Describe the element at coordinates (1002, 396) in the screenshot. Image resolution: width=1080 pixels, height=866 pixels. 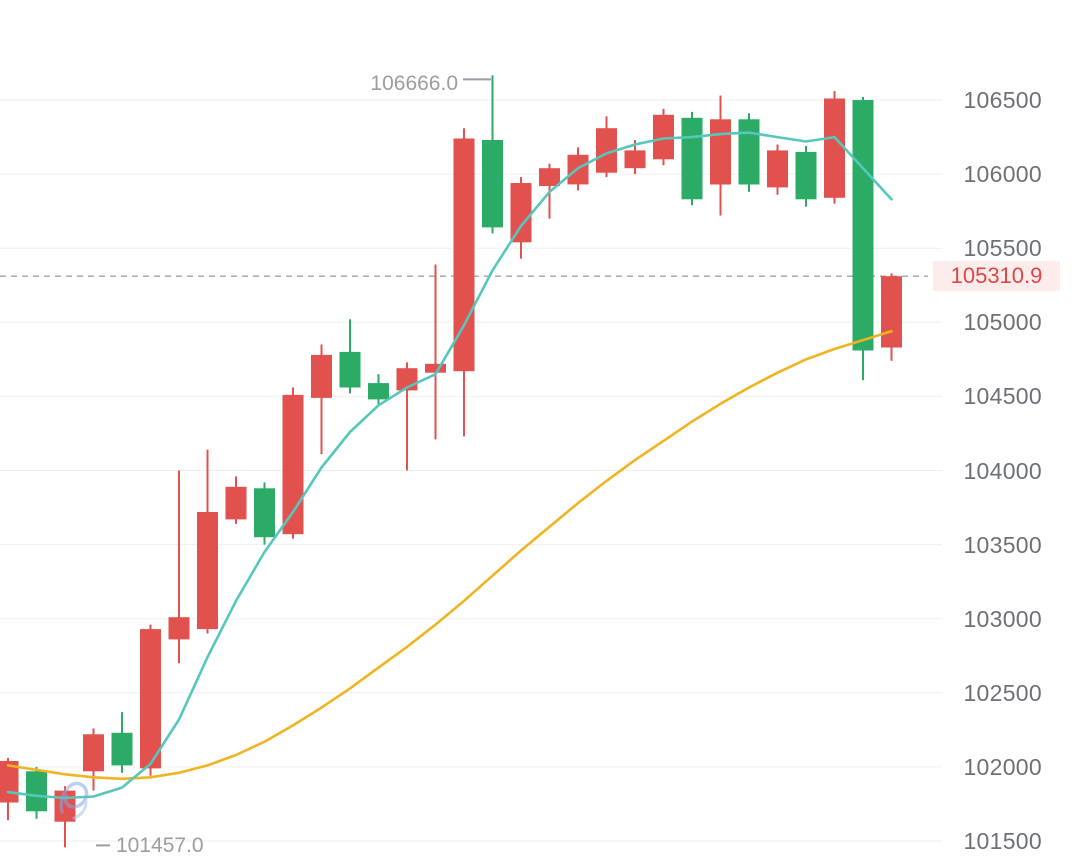
I see `y-axis-tick-label: 104500` at that location.